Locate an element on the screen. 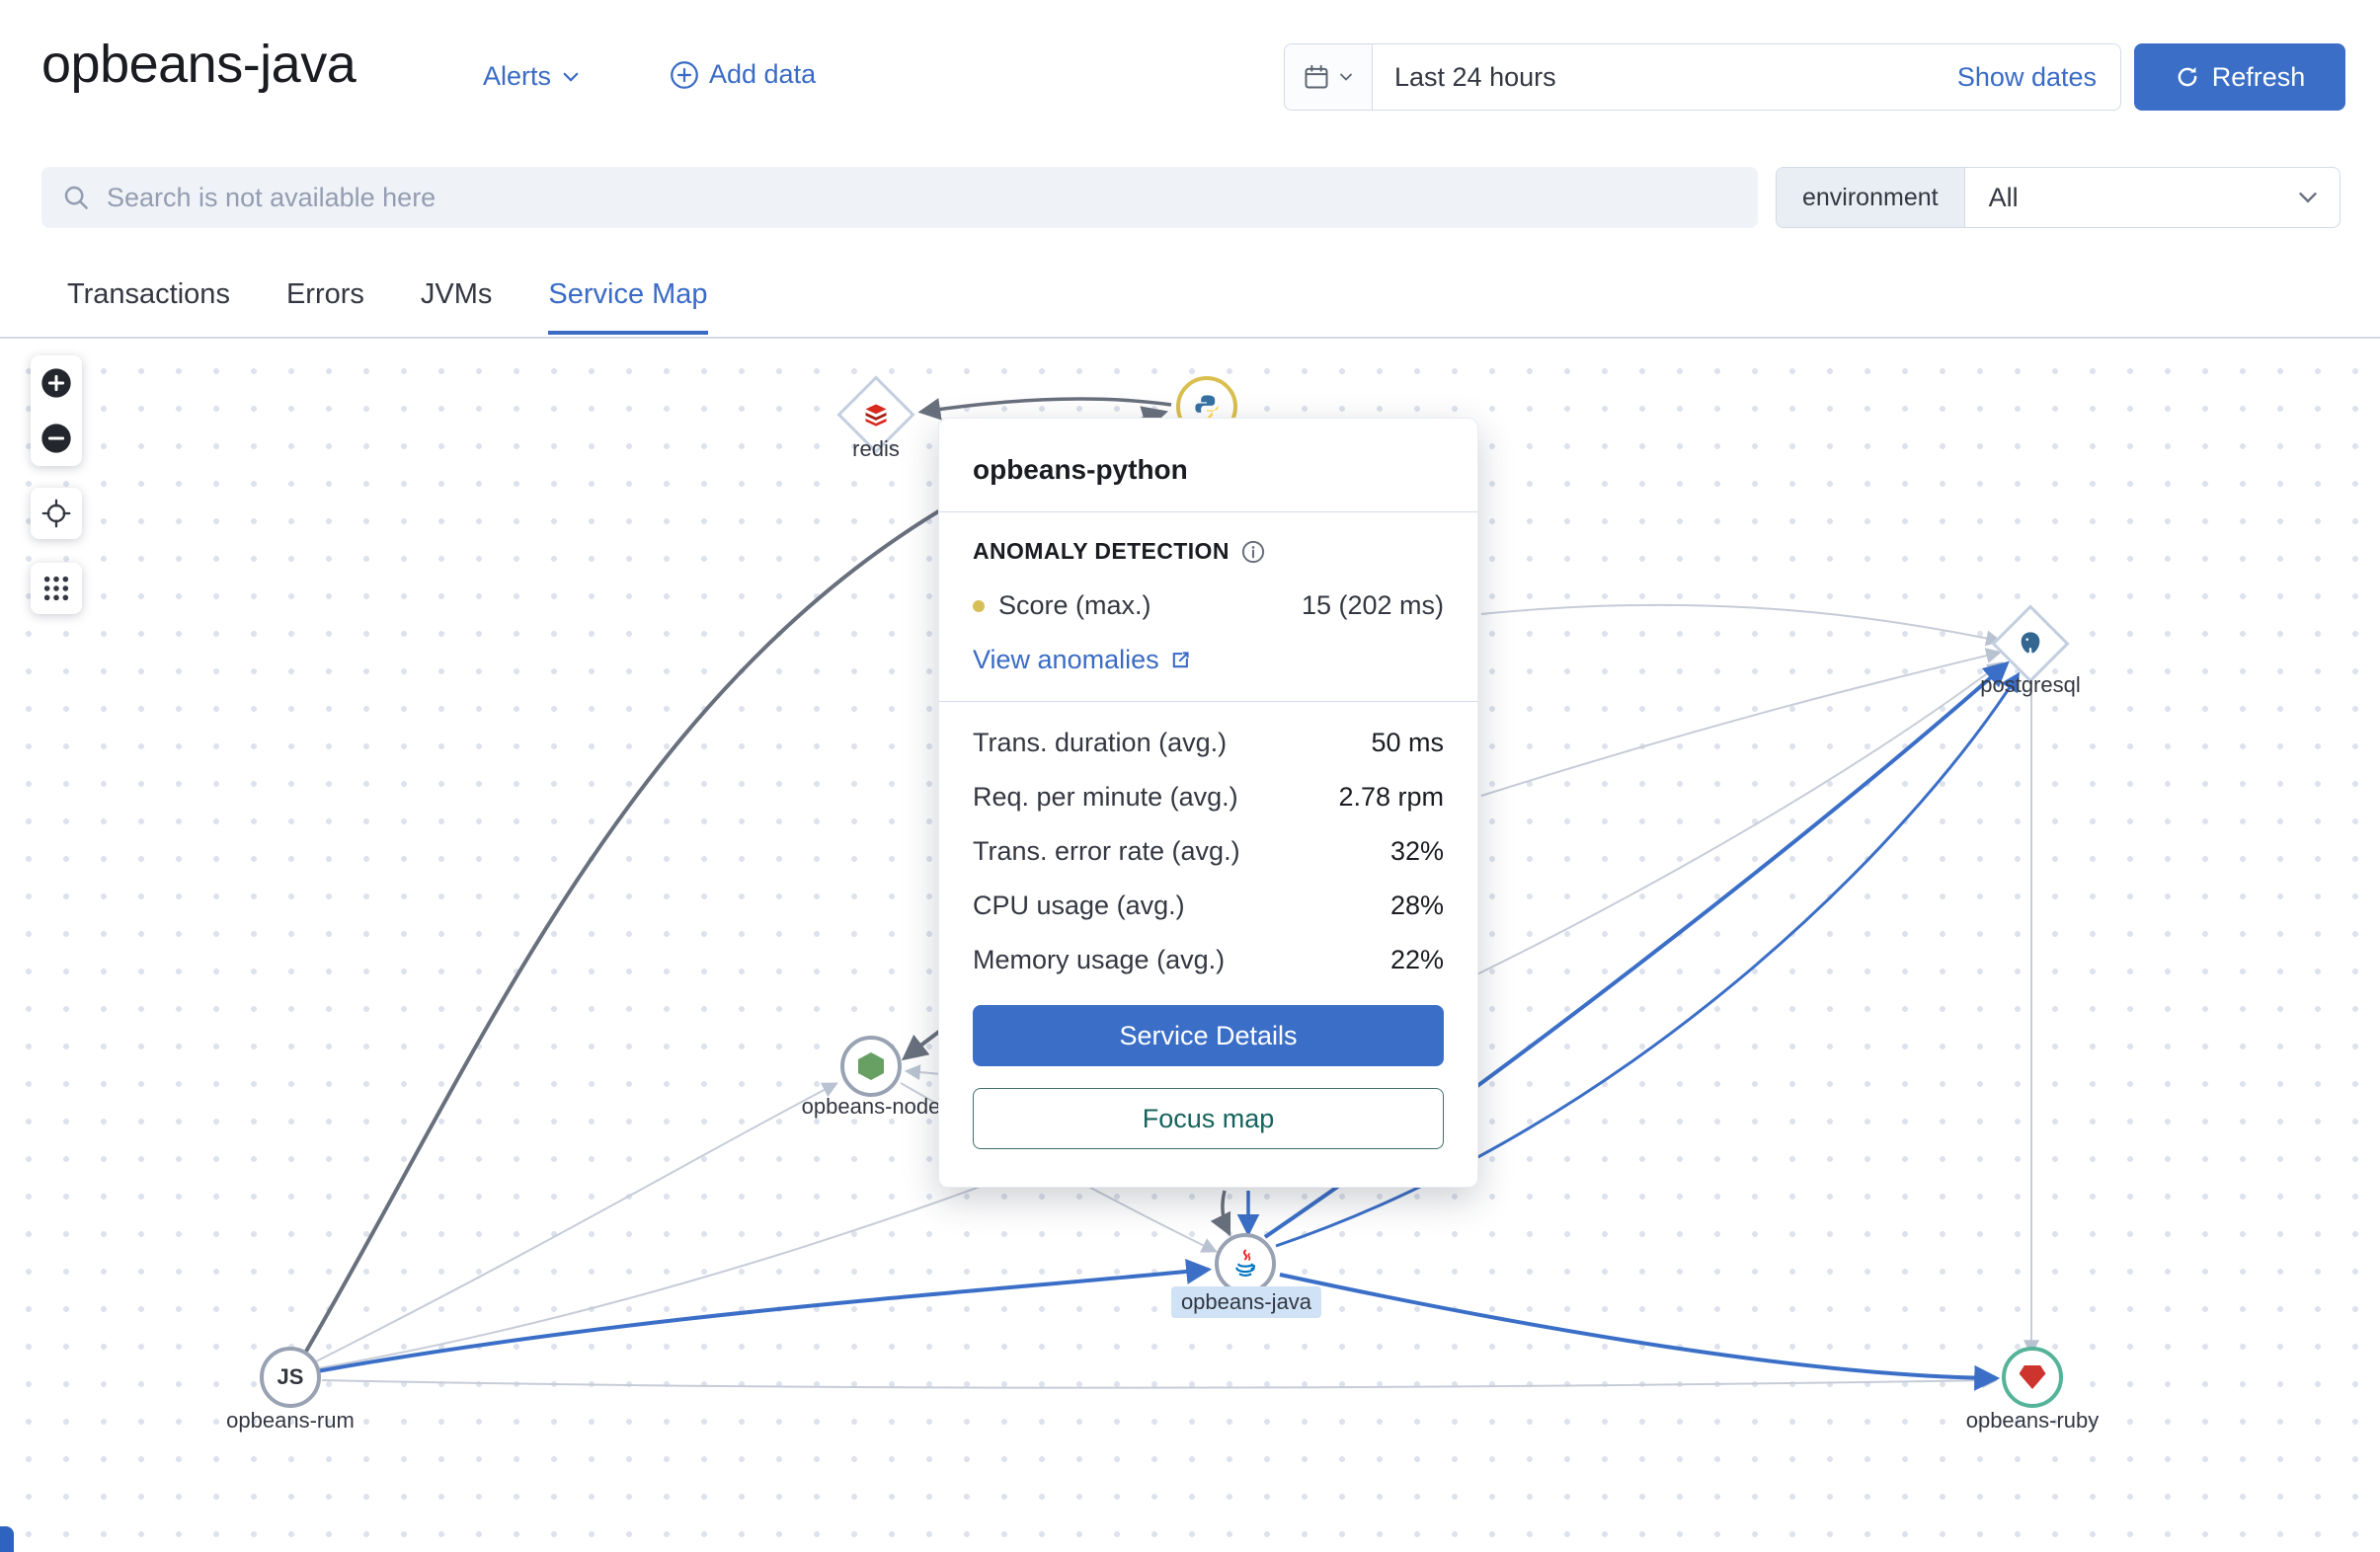  node-label-redis: redis is located at coordinates (876, 448).